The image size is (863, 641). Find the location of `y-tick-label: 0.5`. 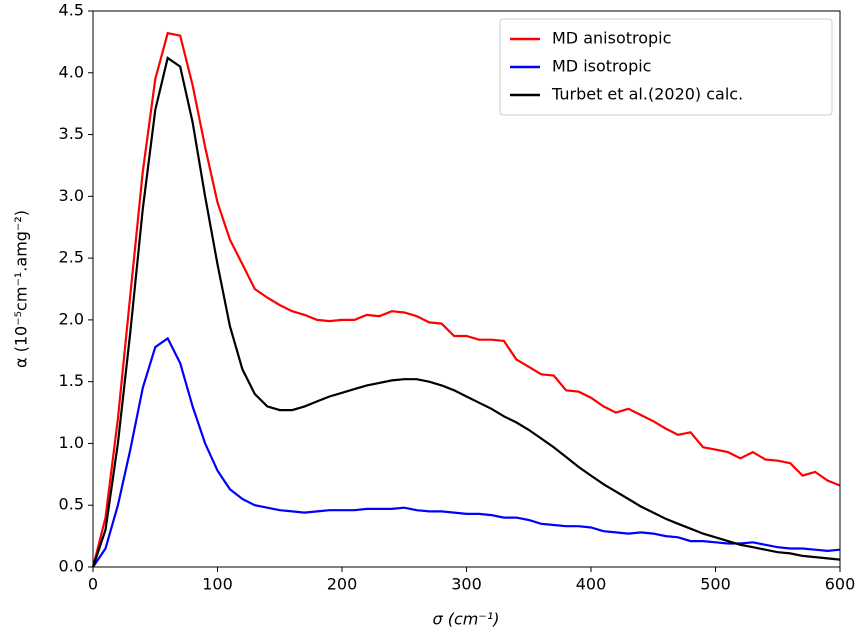

y-tick-label: 0.5 is located at coordinates (71, 504).